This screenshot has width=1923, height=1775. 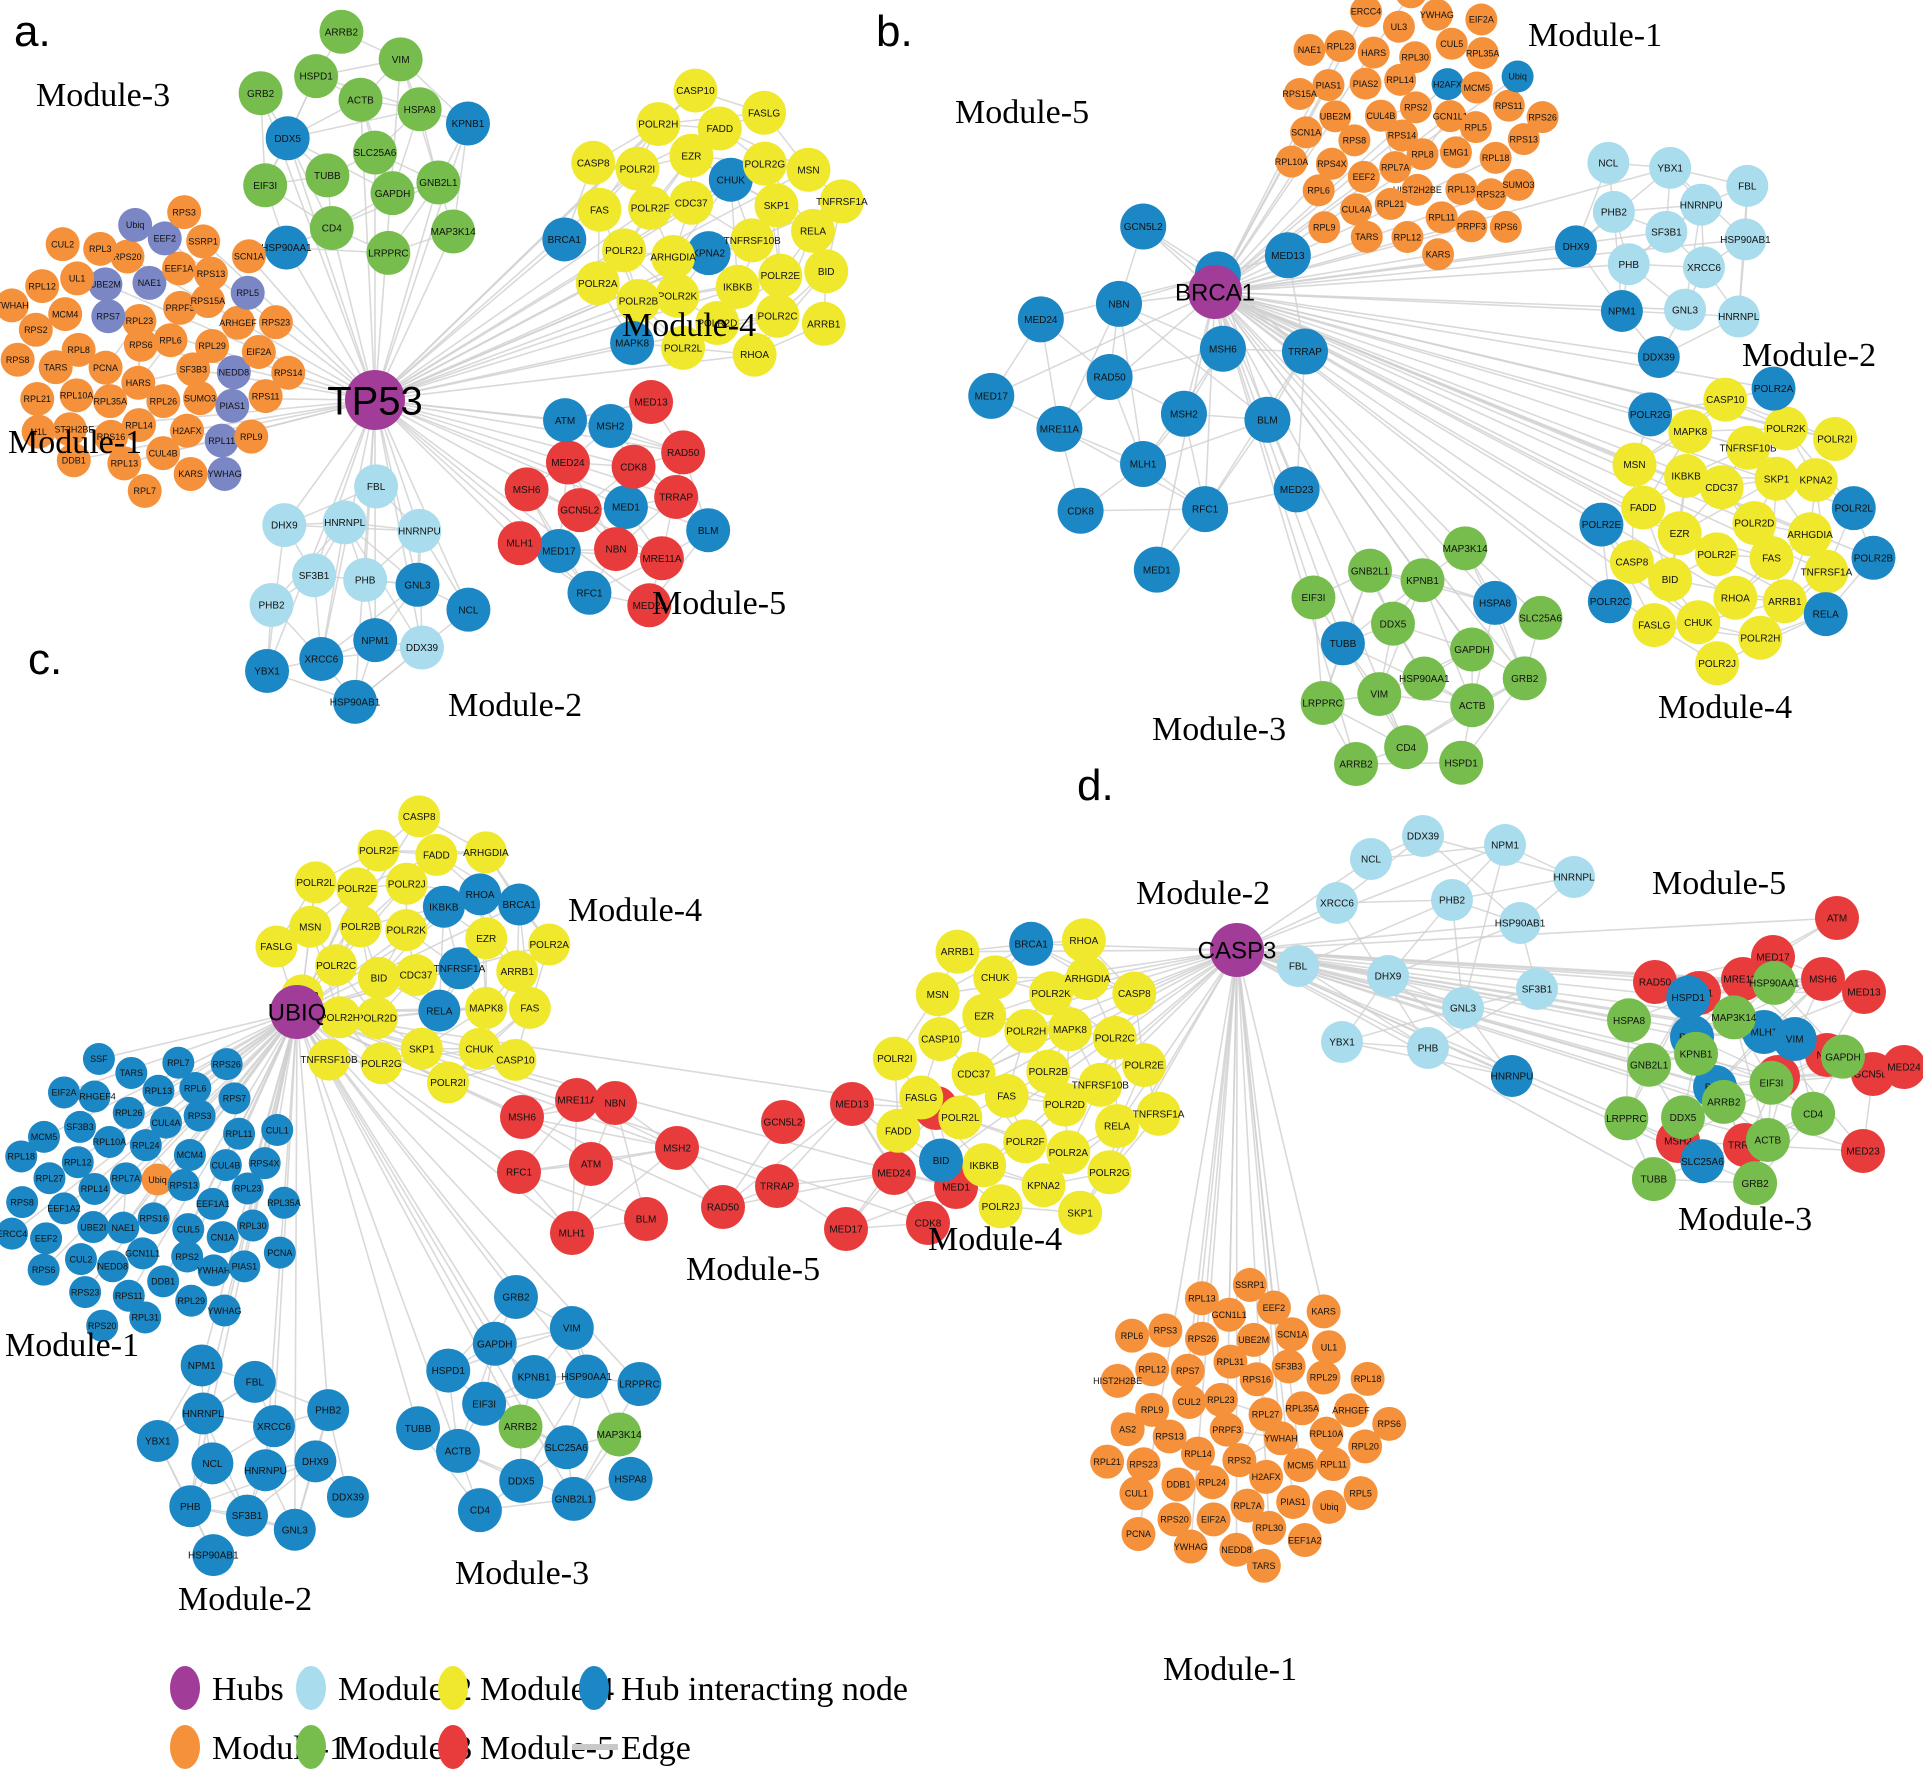 I want to click on node-PCNA: PCNA, so click(x=279, y=1252).